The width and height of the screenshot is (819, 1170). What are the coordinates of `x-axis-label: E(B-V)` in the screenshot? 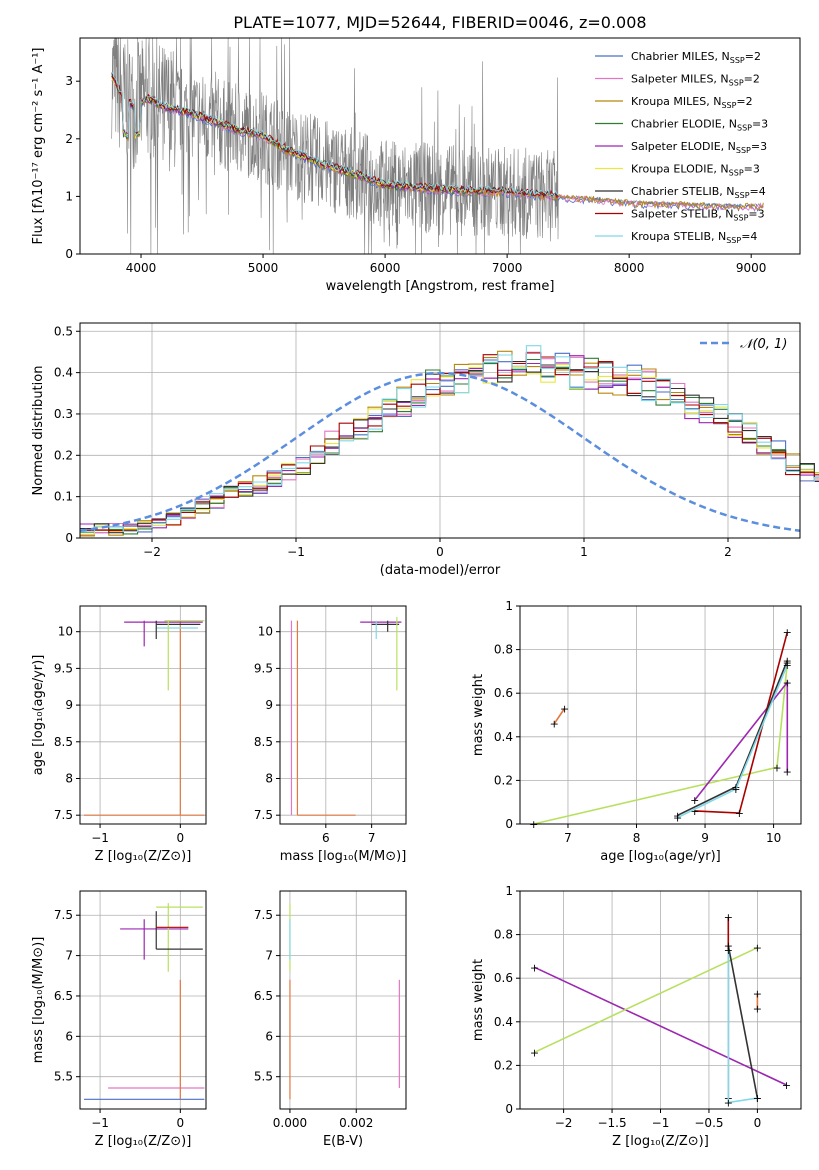 It's located at (343, 1141).